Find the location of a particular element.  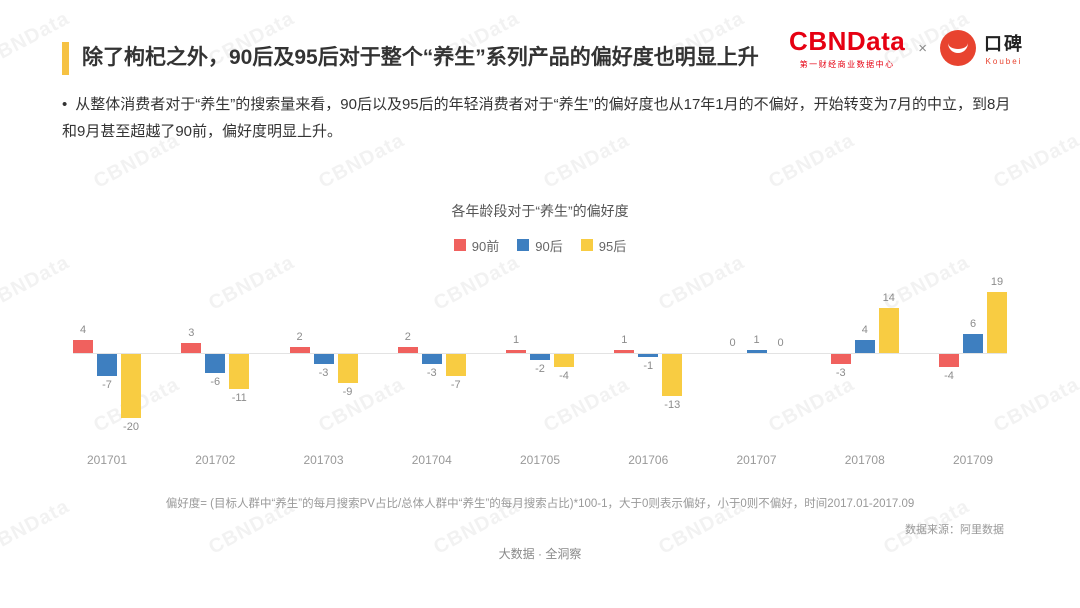

bar-group: -3 4 14 201708 is located at coordinates (864, 370).